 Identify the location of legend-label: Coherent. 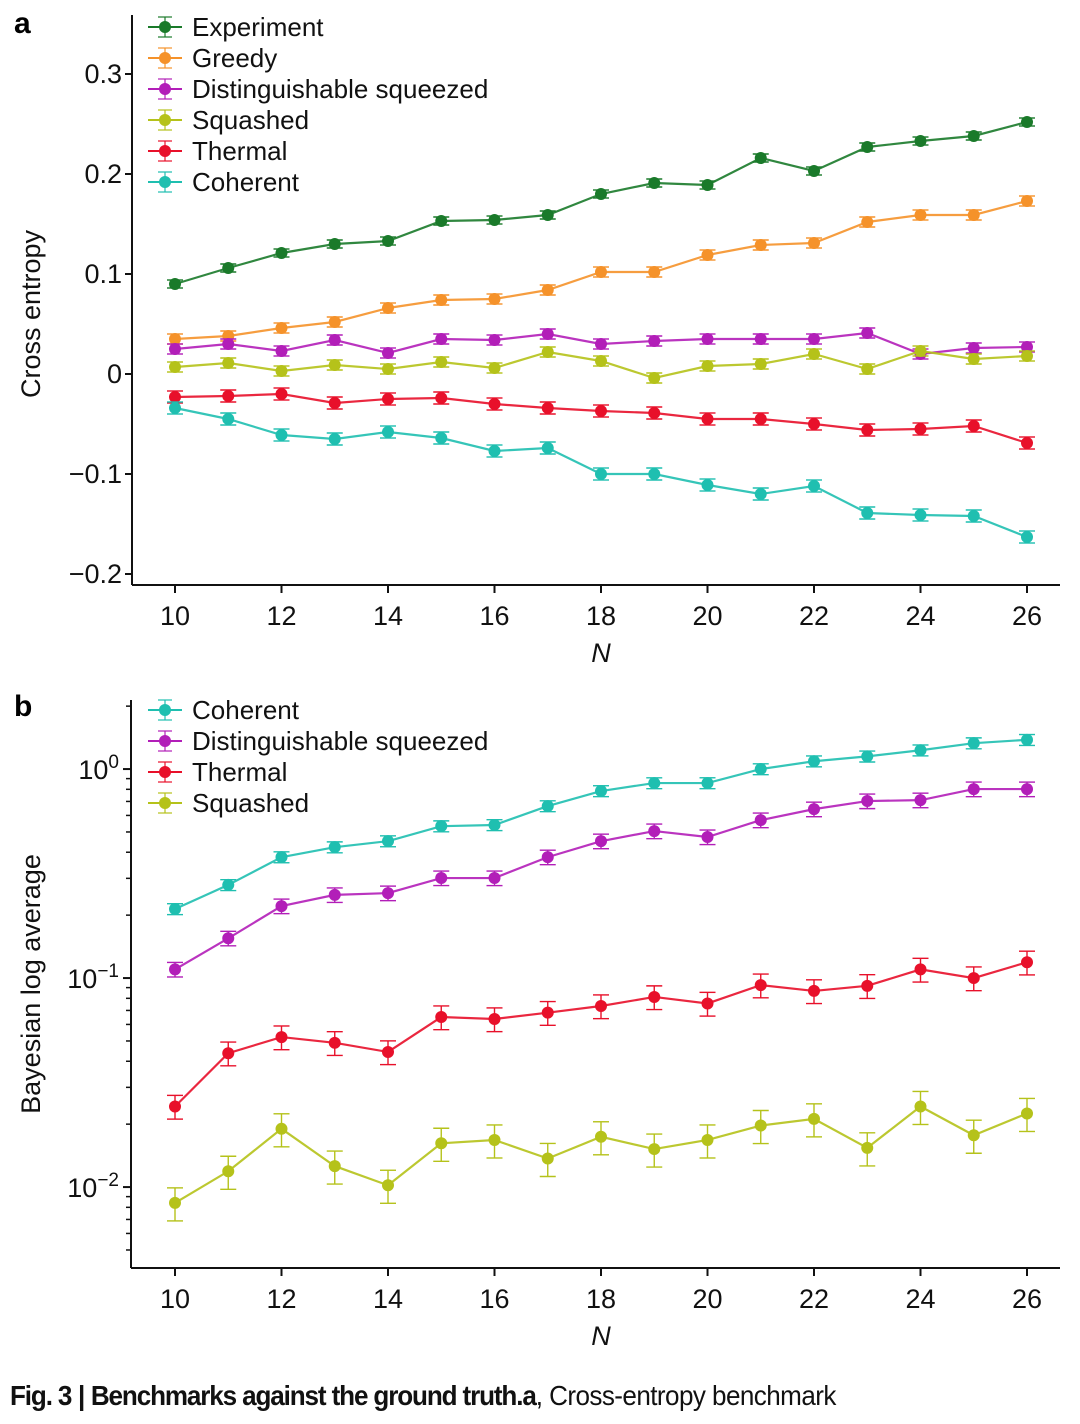
(246, 182).